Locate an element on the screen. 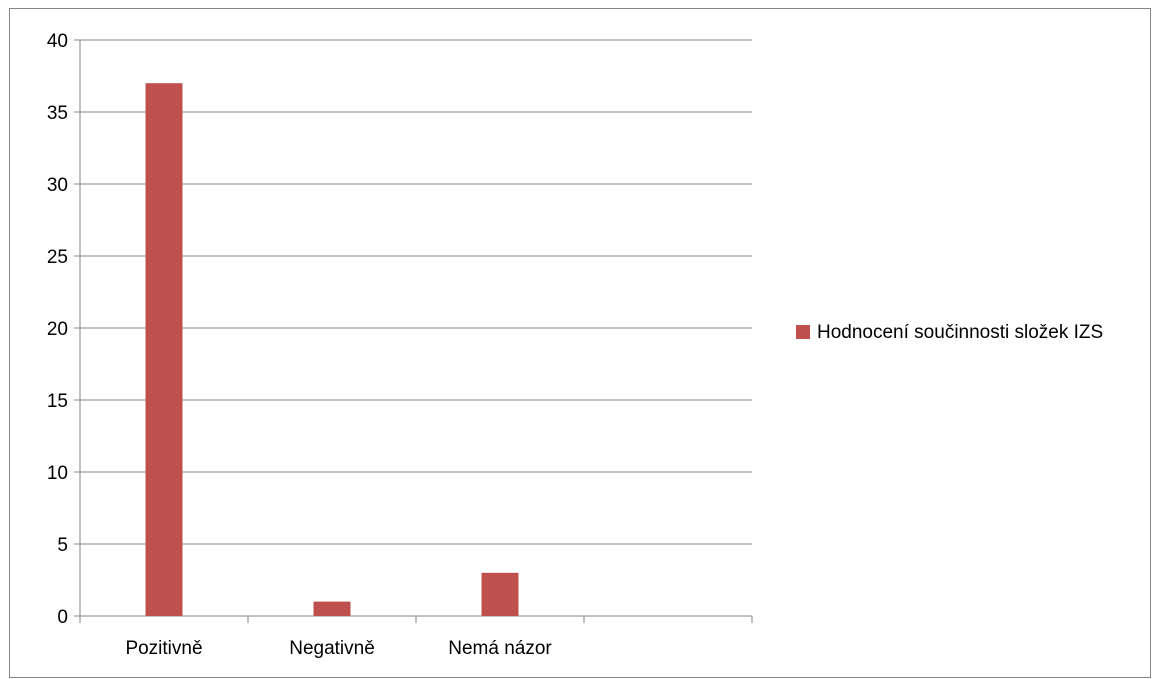 The height and width of the screenshot is (679, 1152). x-tick-label: Pozitivně is located at coordinates (163, 648).